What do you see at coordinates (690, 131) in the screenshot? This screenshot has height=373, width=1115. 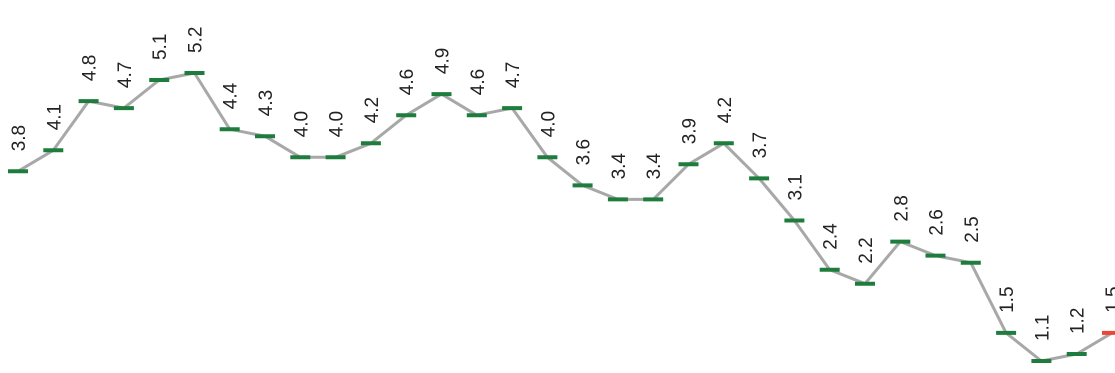 I see `data-label: 3.9` at bounding box center [690, 131].